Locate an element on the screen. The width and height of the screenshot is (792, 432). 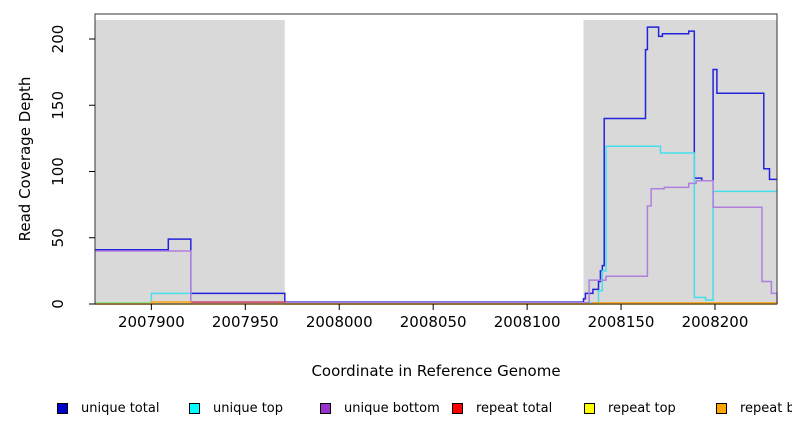
legend-swatch-repeat-total is located at coordinates (457, 408).